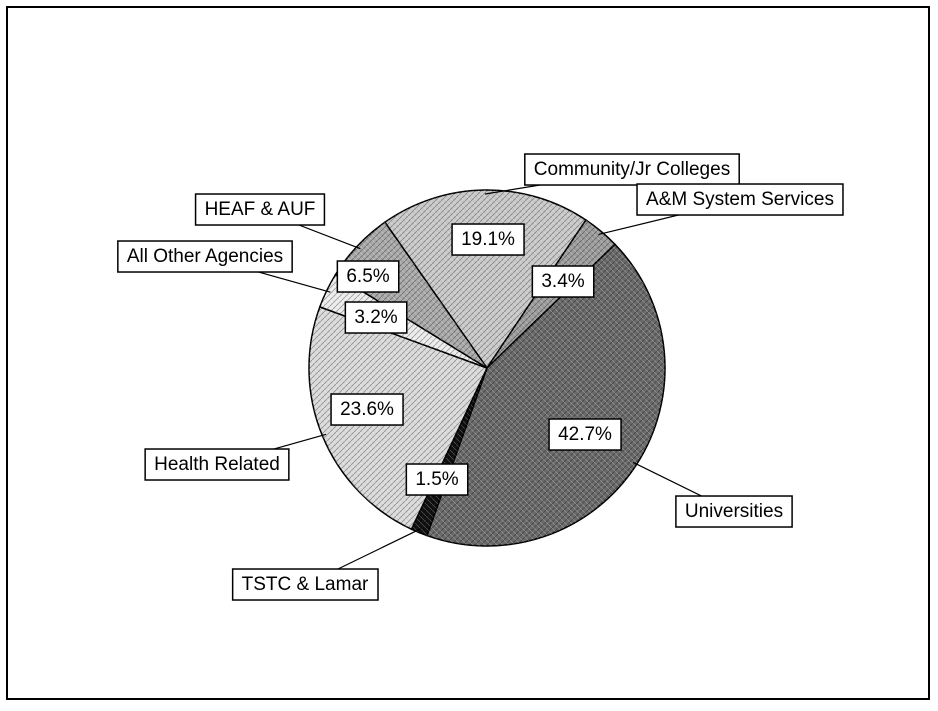  I want to click on value-label: 19.1%, so click(488, 239).